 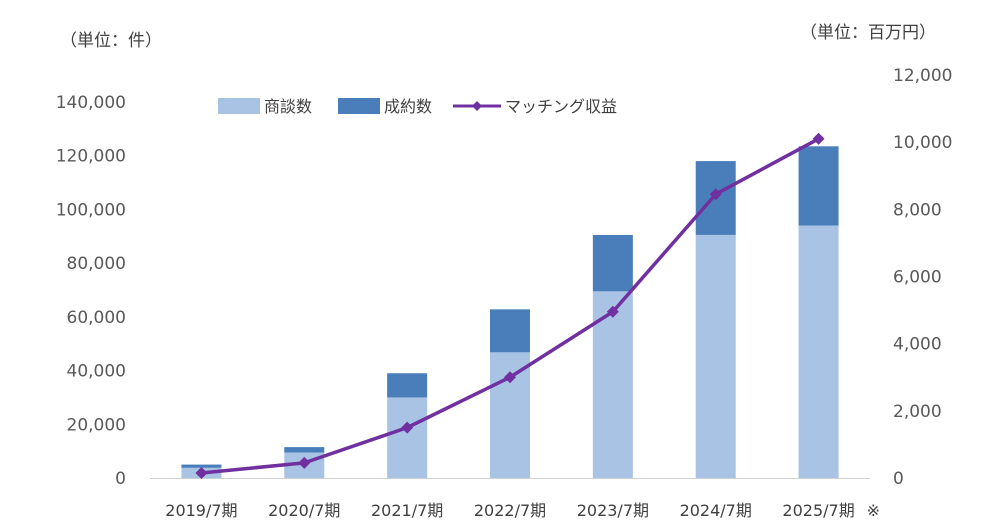 What do you see at coordinates (917, 278) in the screenshot?
I see `right-tick-label: 6,000` at bounding box center [917, 278].